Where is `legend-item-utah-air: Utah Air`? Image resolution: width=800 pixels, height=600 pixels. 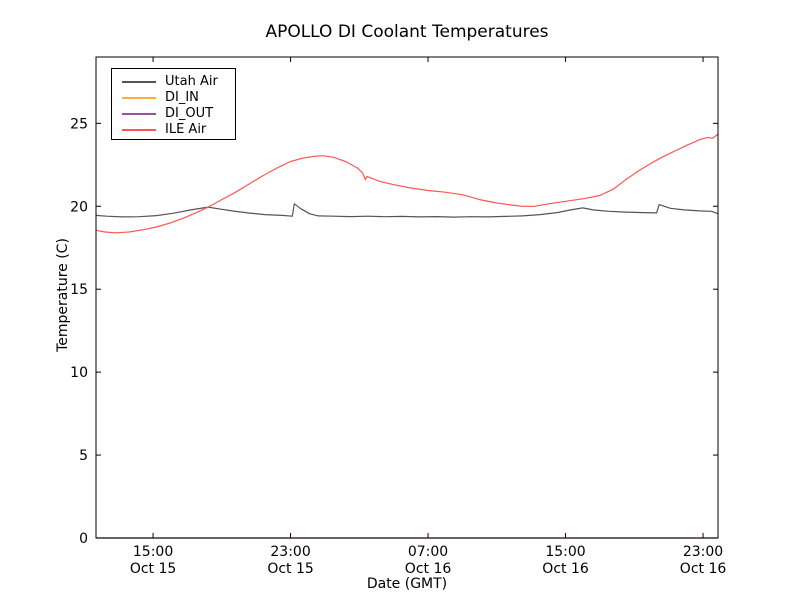
legend-item-utah-air: Utah Air is located at coordinates (178, 82).